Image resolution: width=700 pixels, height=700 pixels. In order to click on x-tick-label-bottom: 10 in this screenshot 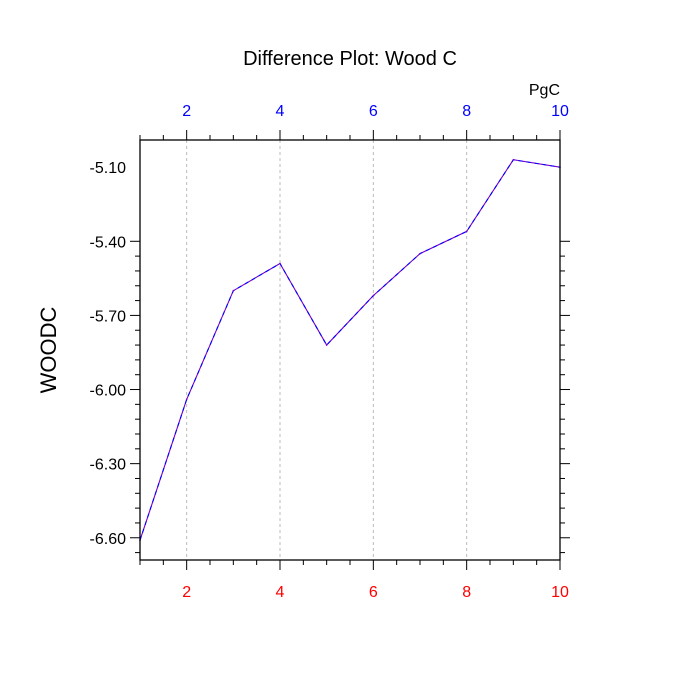, I will do `click(560, 592)`.